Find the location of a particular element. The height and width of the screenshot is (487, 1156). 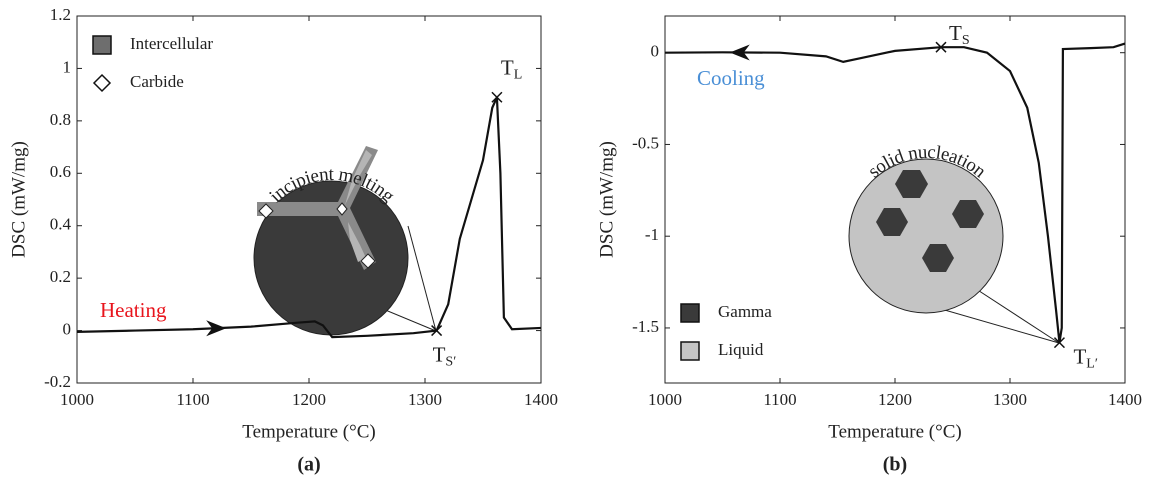

legend-label: Carbide is located at coordinates (157, 81).